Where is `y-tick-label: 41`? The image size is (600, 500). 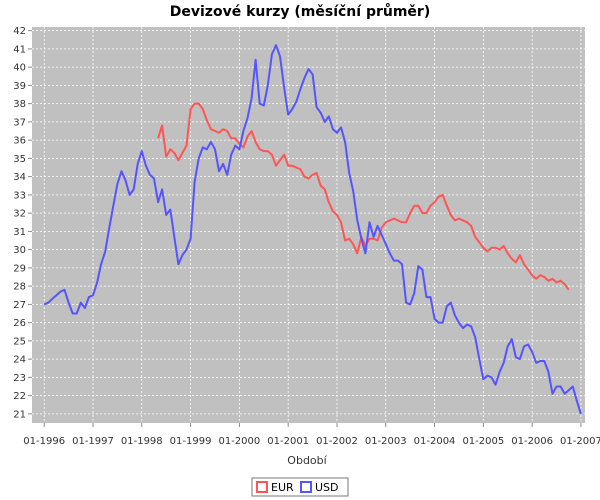
y-tick-label: 41 is located at coordinates (19, 49).